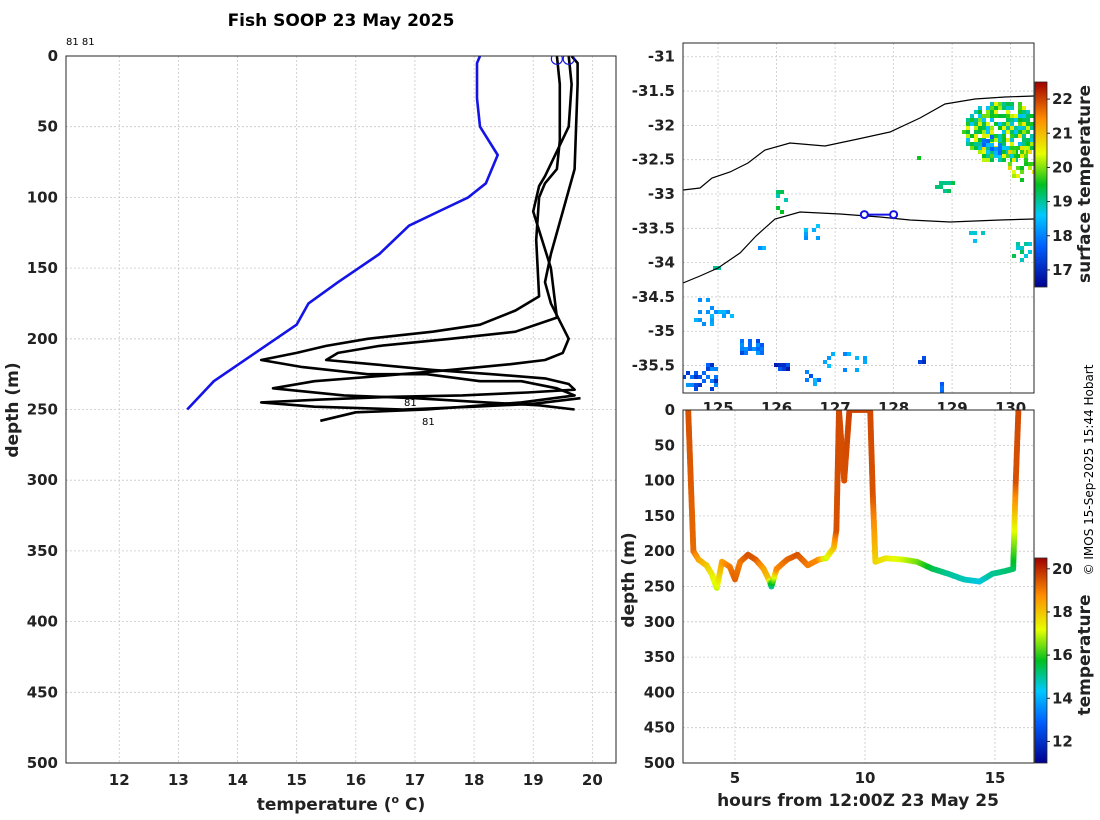 This screenshot has width=1100, height=820. Describe the element at coordinates (858, 218) in the screenshot. I see `map-frame` at that location.